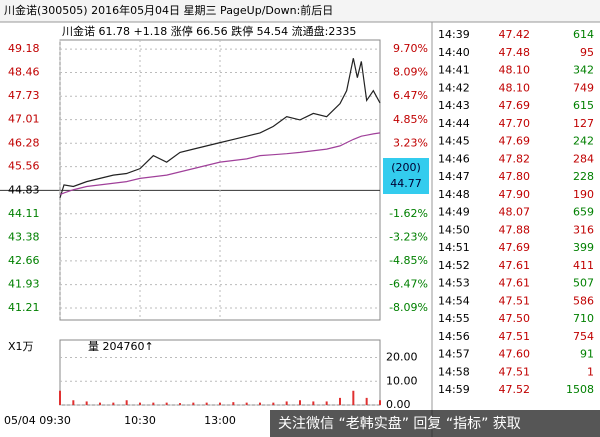 The width and height of the screenshot is (600, 437). What do you see at coordinates (515, 70) in the screenshot?
I see `trade-price: 48.10` at bounding box center [515, 70].